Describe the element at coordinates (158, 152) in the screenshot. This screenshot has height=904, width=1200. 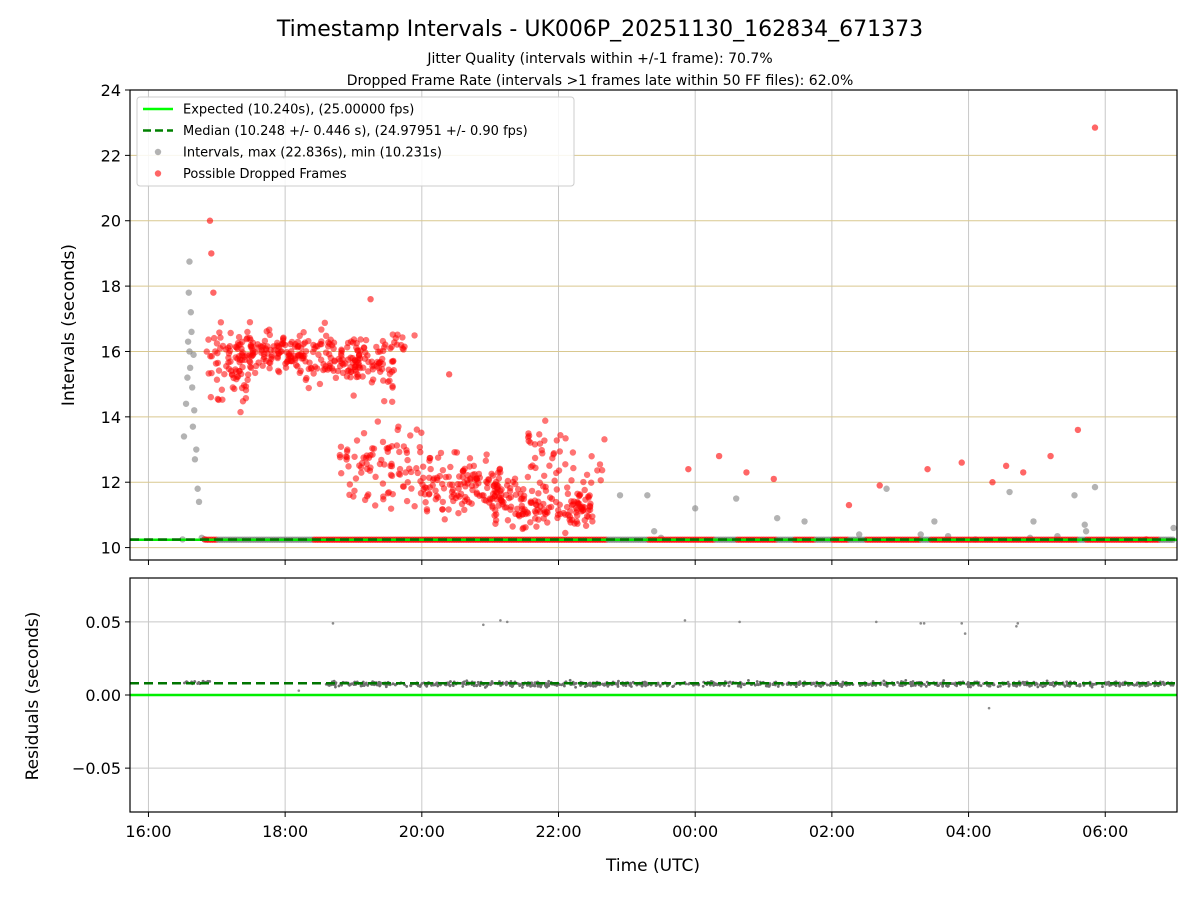
I see `legend-swatch-marker` at that location.